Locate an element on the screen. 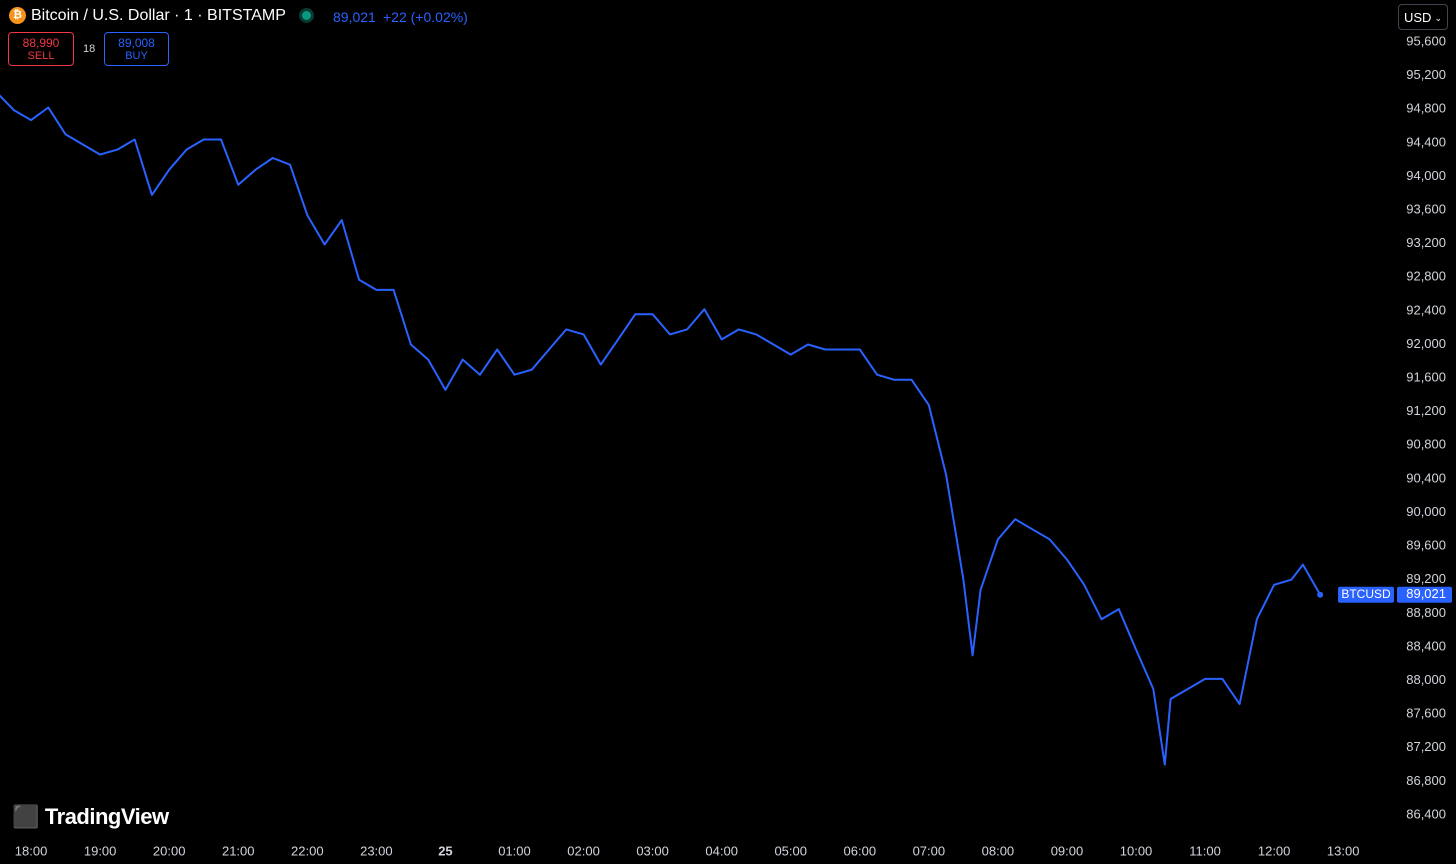  x-tick-label: 20:00 is located at coordinates (169, 850).